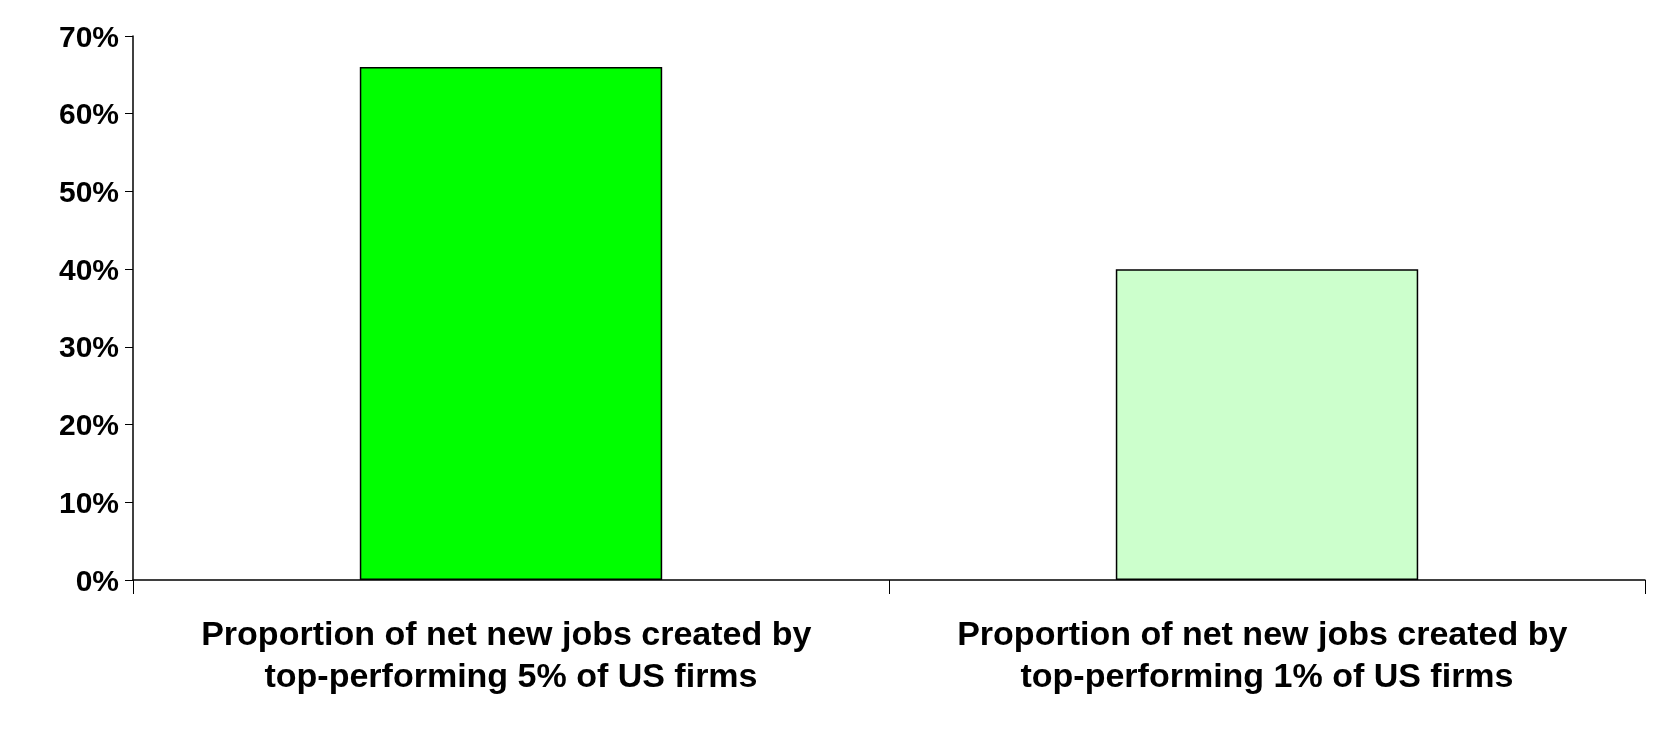 Image resolution: width=1655 pixels, height=730 pixels. What do you see at coordinates (88, 502) in the screenshot?
I see `y-tick-label: 10%` at bounding box center [88, 502].